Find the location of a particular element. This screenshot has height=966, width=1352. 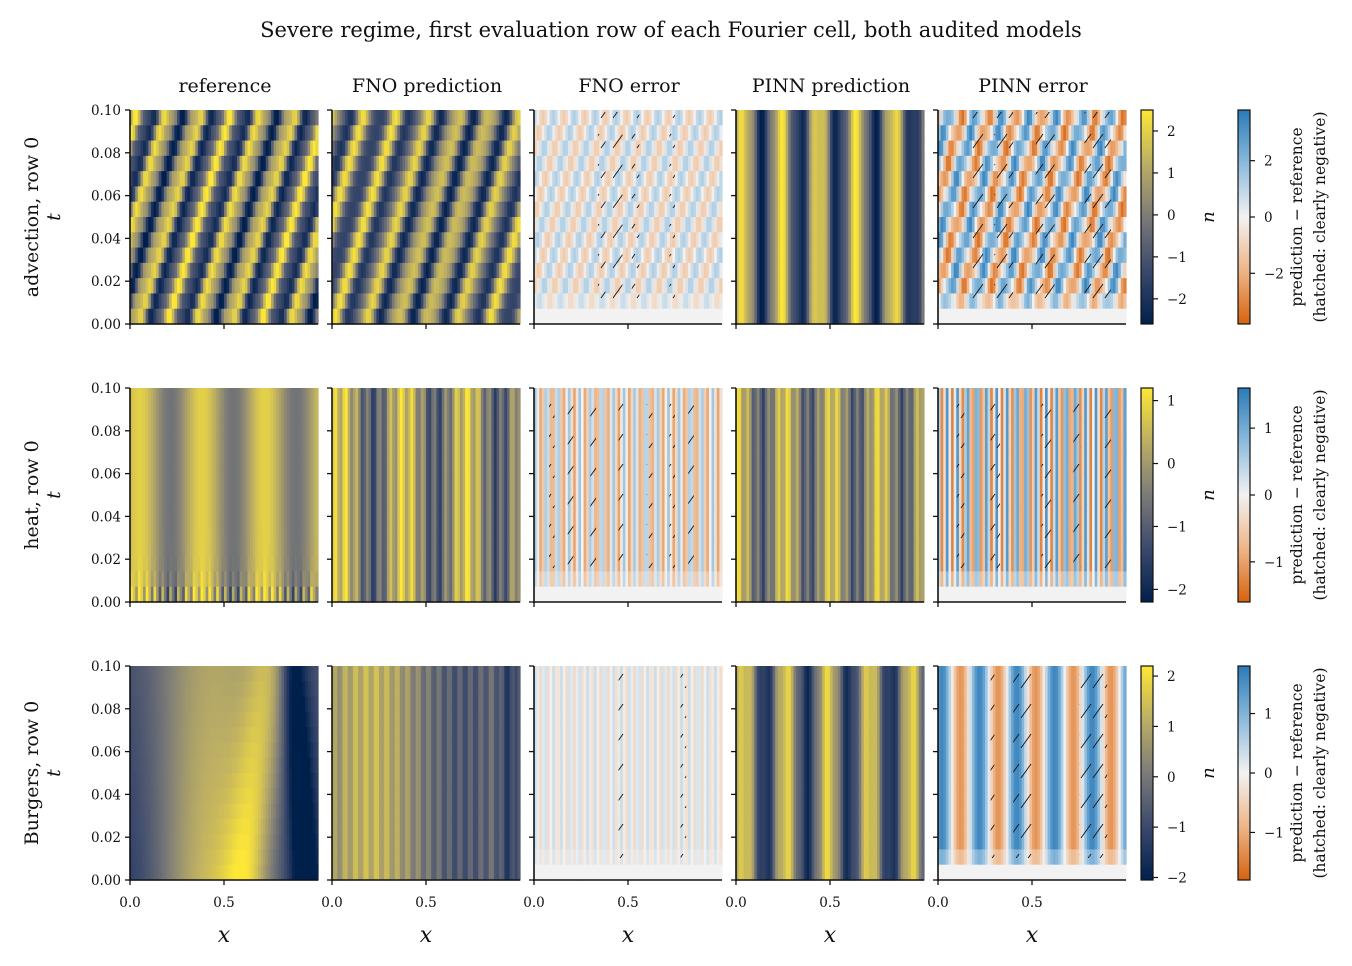

col-title-pinn-error: PINN error is located at coordinates (1033, 86).